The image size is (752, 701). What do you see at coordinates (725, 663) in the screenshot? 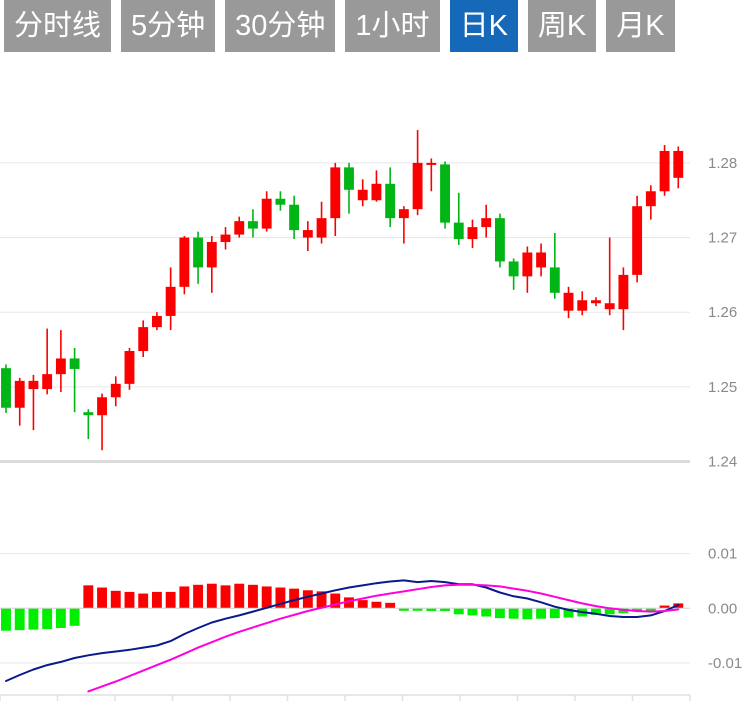
I see `macd-axis-label: -0.01` at bounding box center [725, 663].